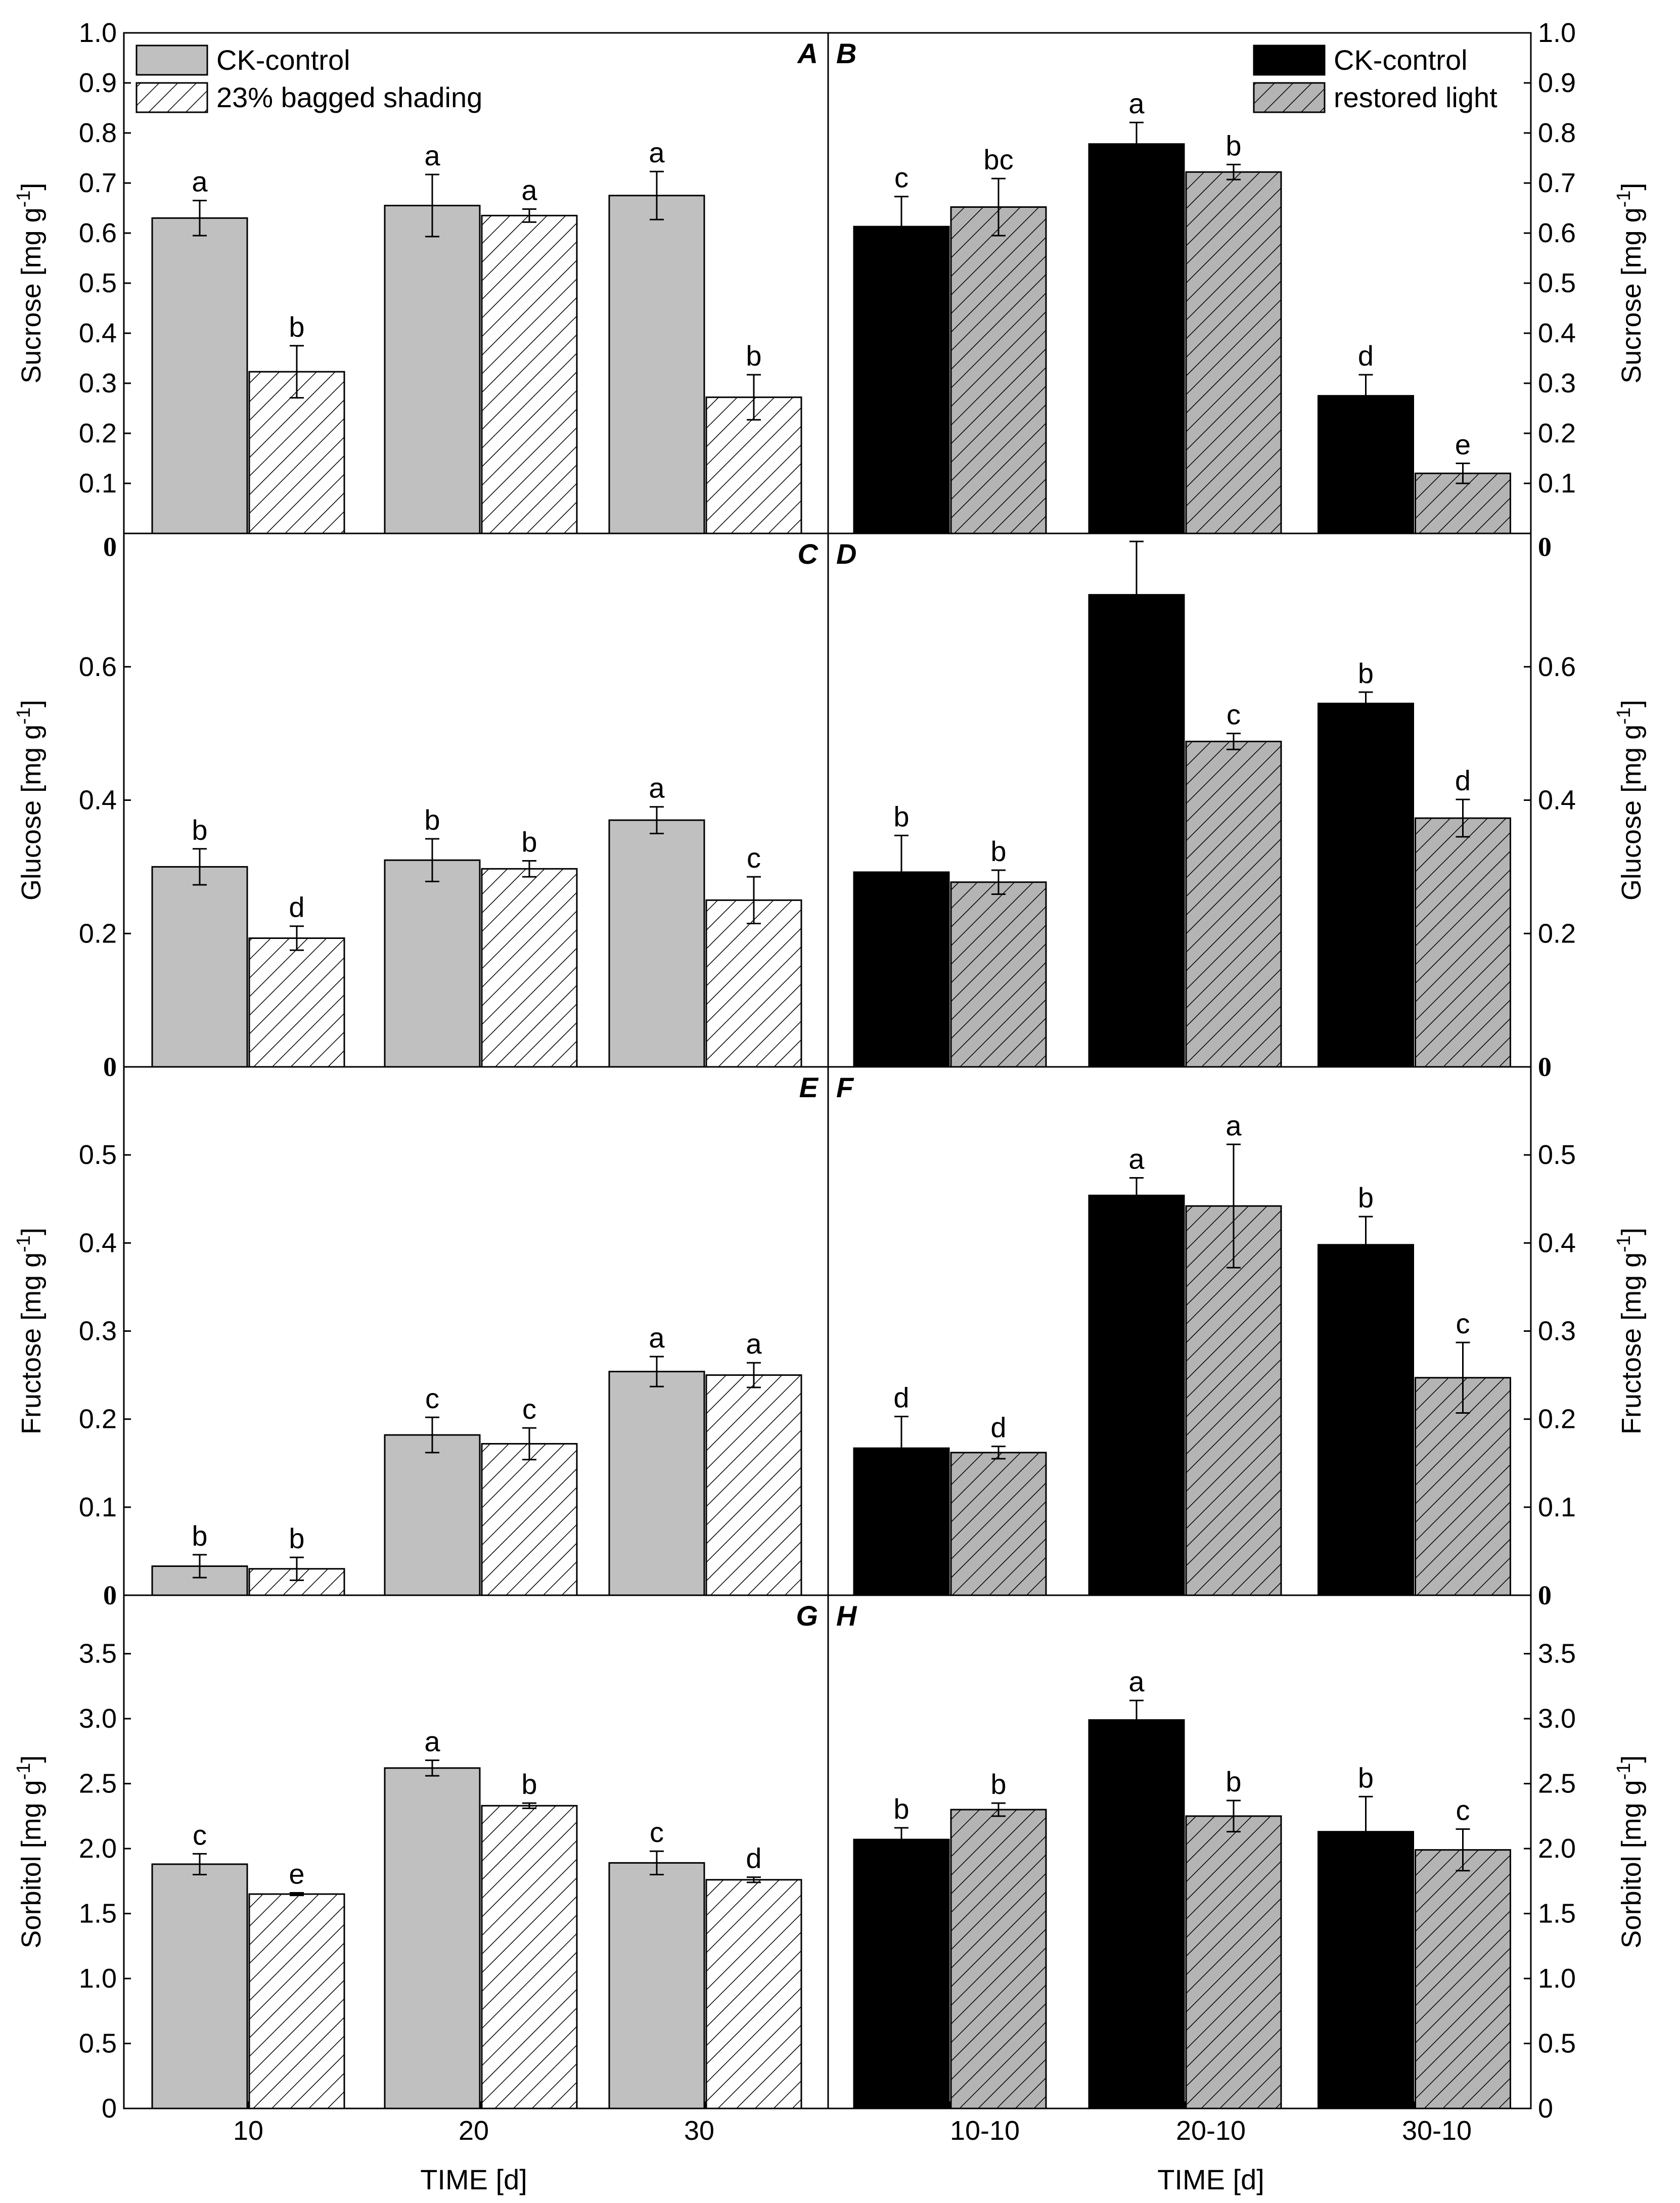 The height and width of the screenshot is (2203, 1680). I want to click on panel-letter: B, so click(846, 53).